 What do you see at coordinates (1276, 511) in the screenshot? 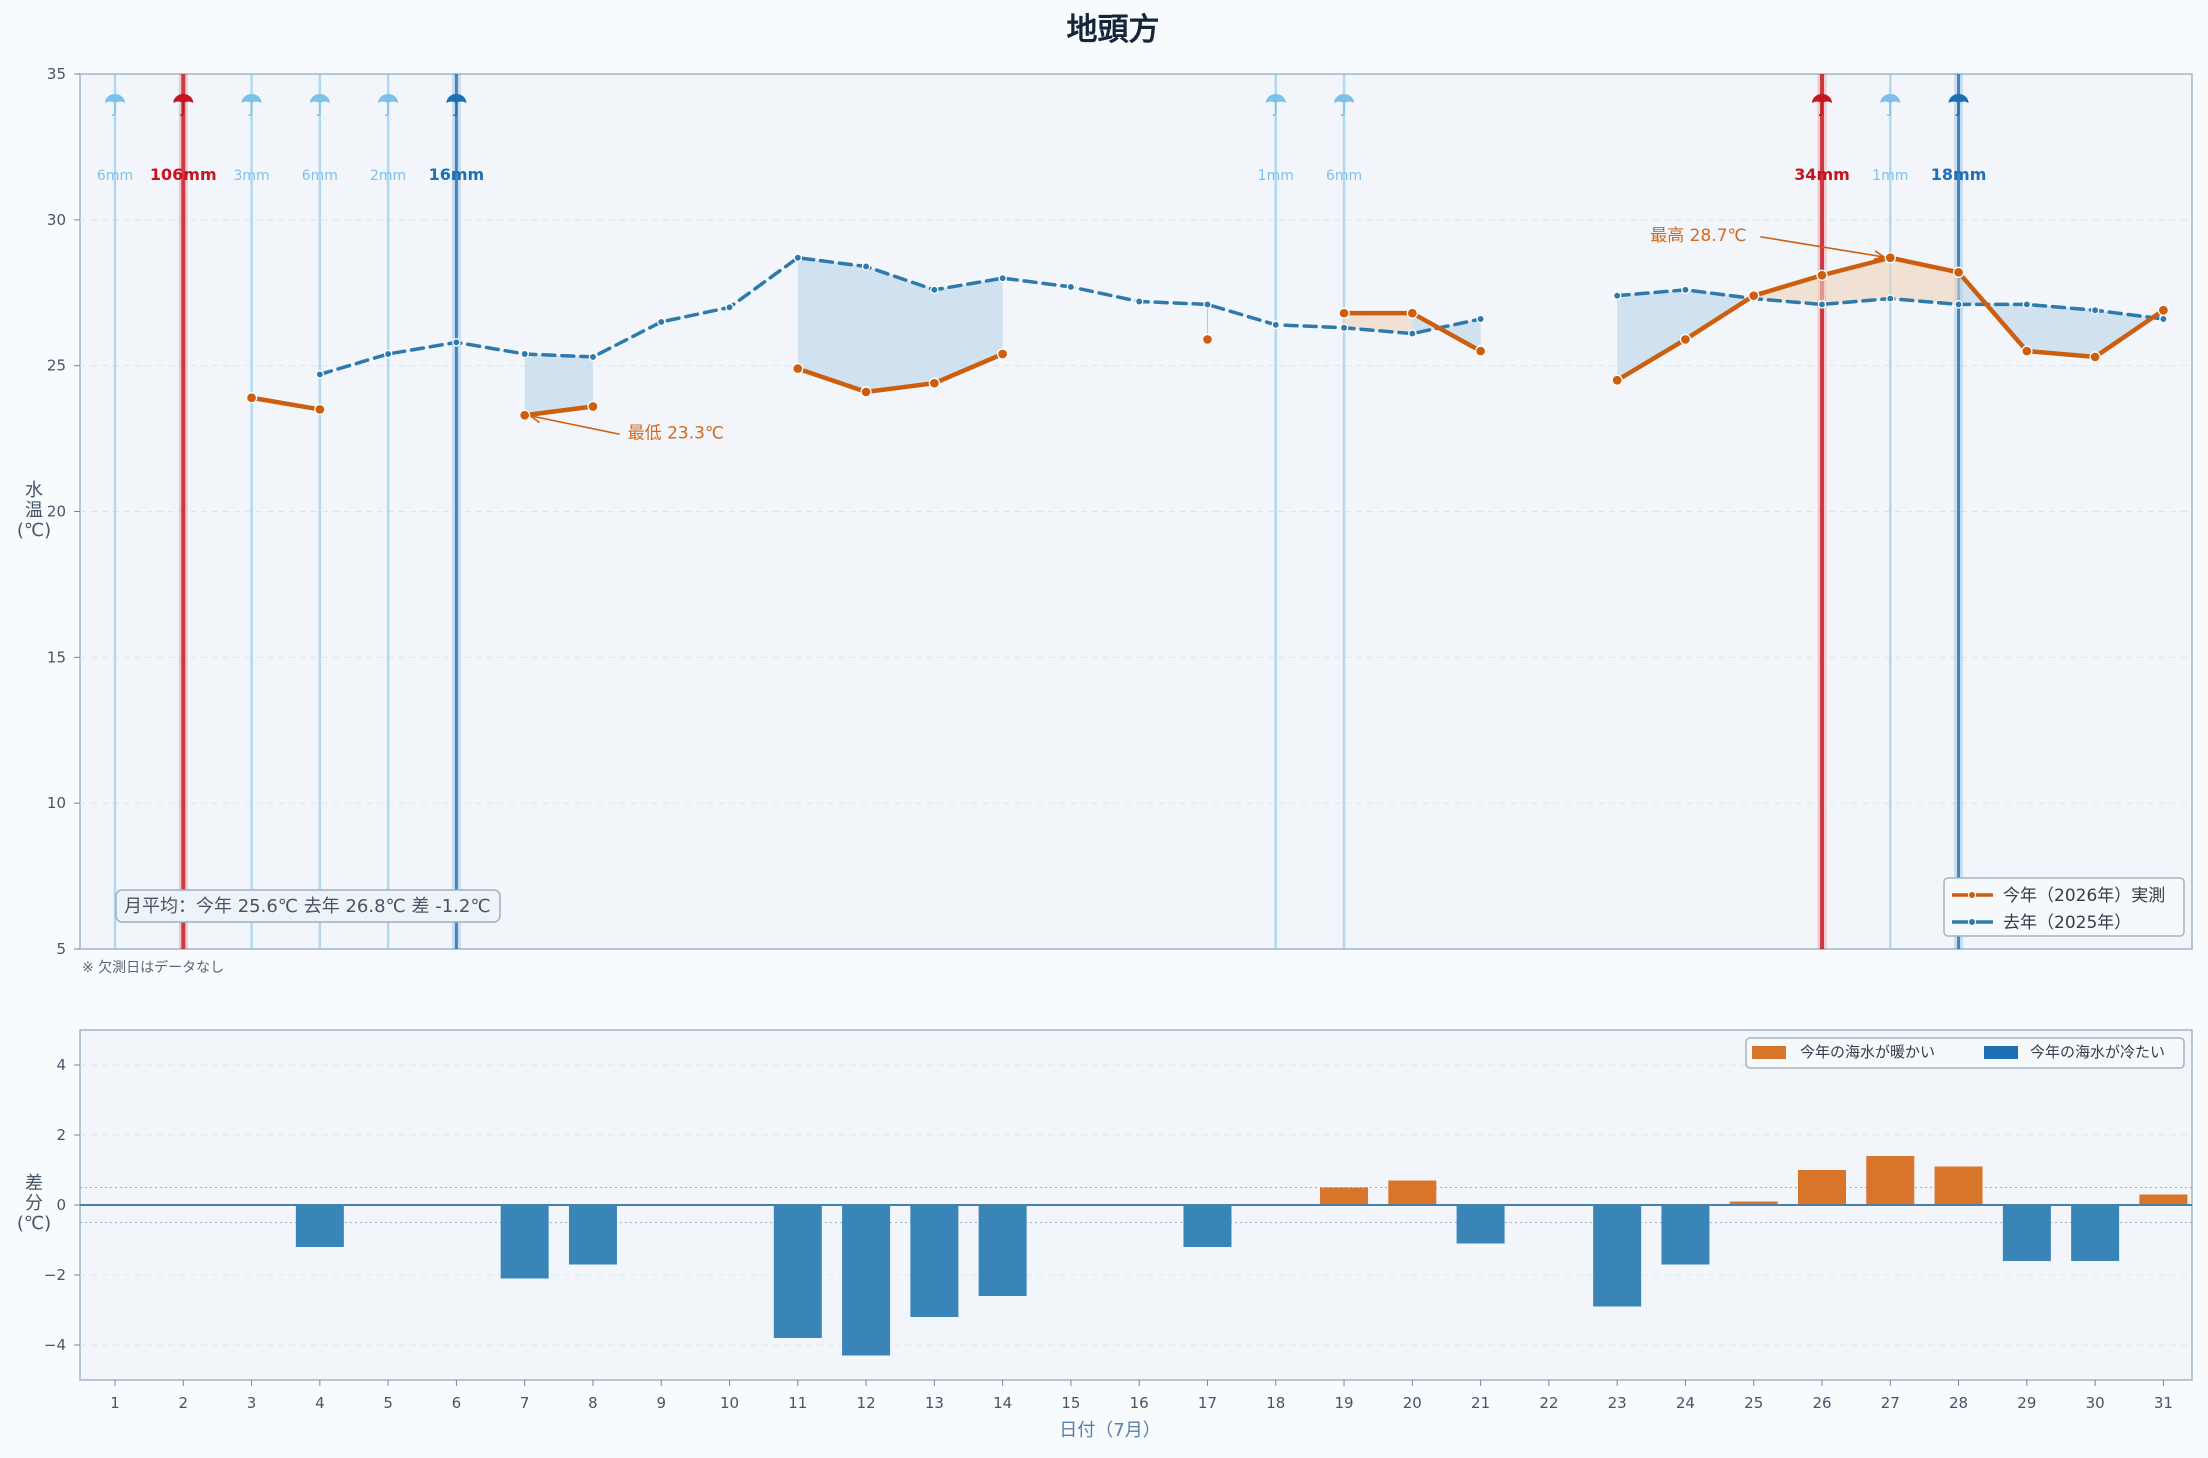
I see `rainfall-marker-day-18: 1mm` at bounding box center [1276, 511].